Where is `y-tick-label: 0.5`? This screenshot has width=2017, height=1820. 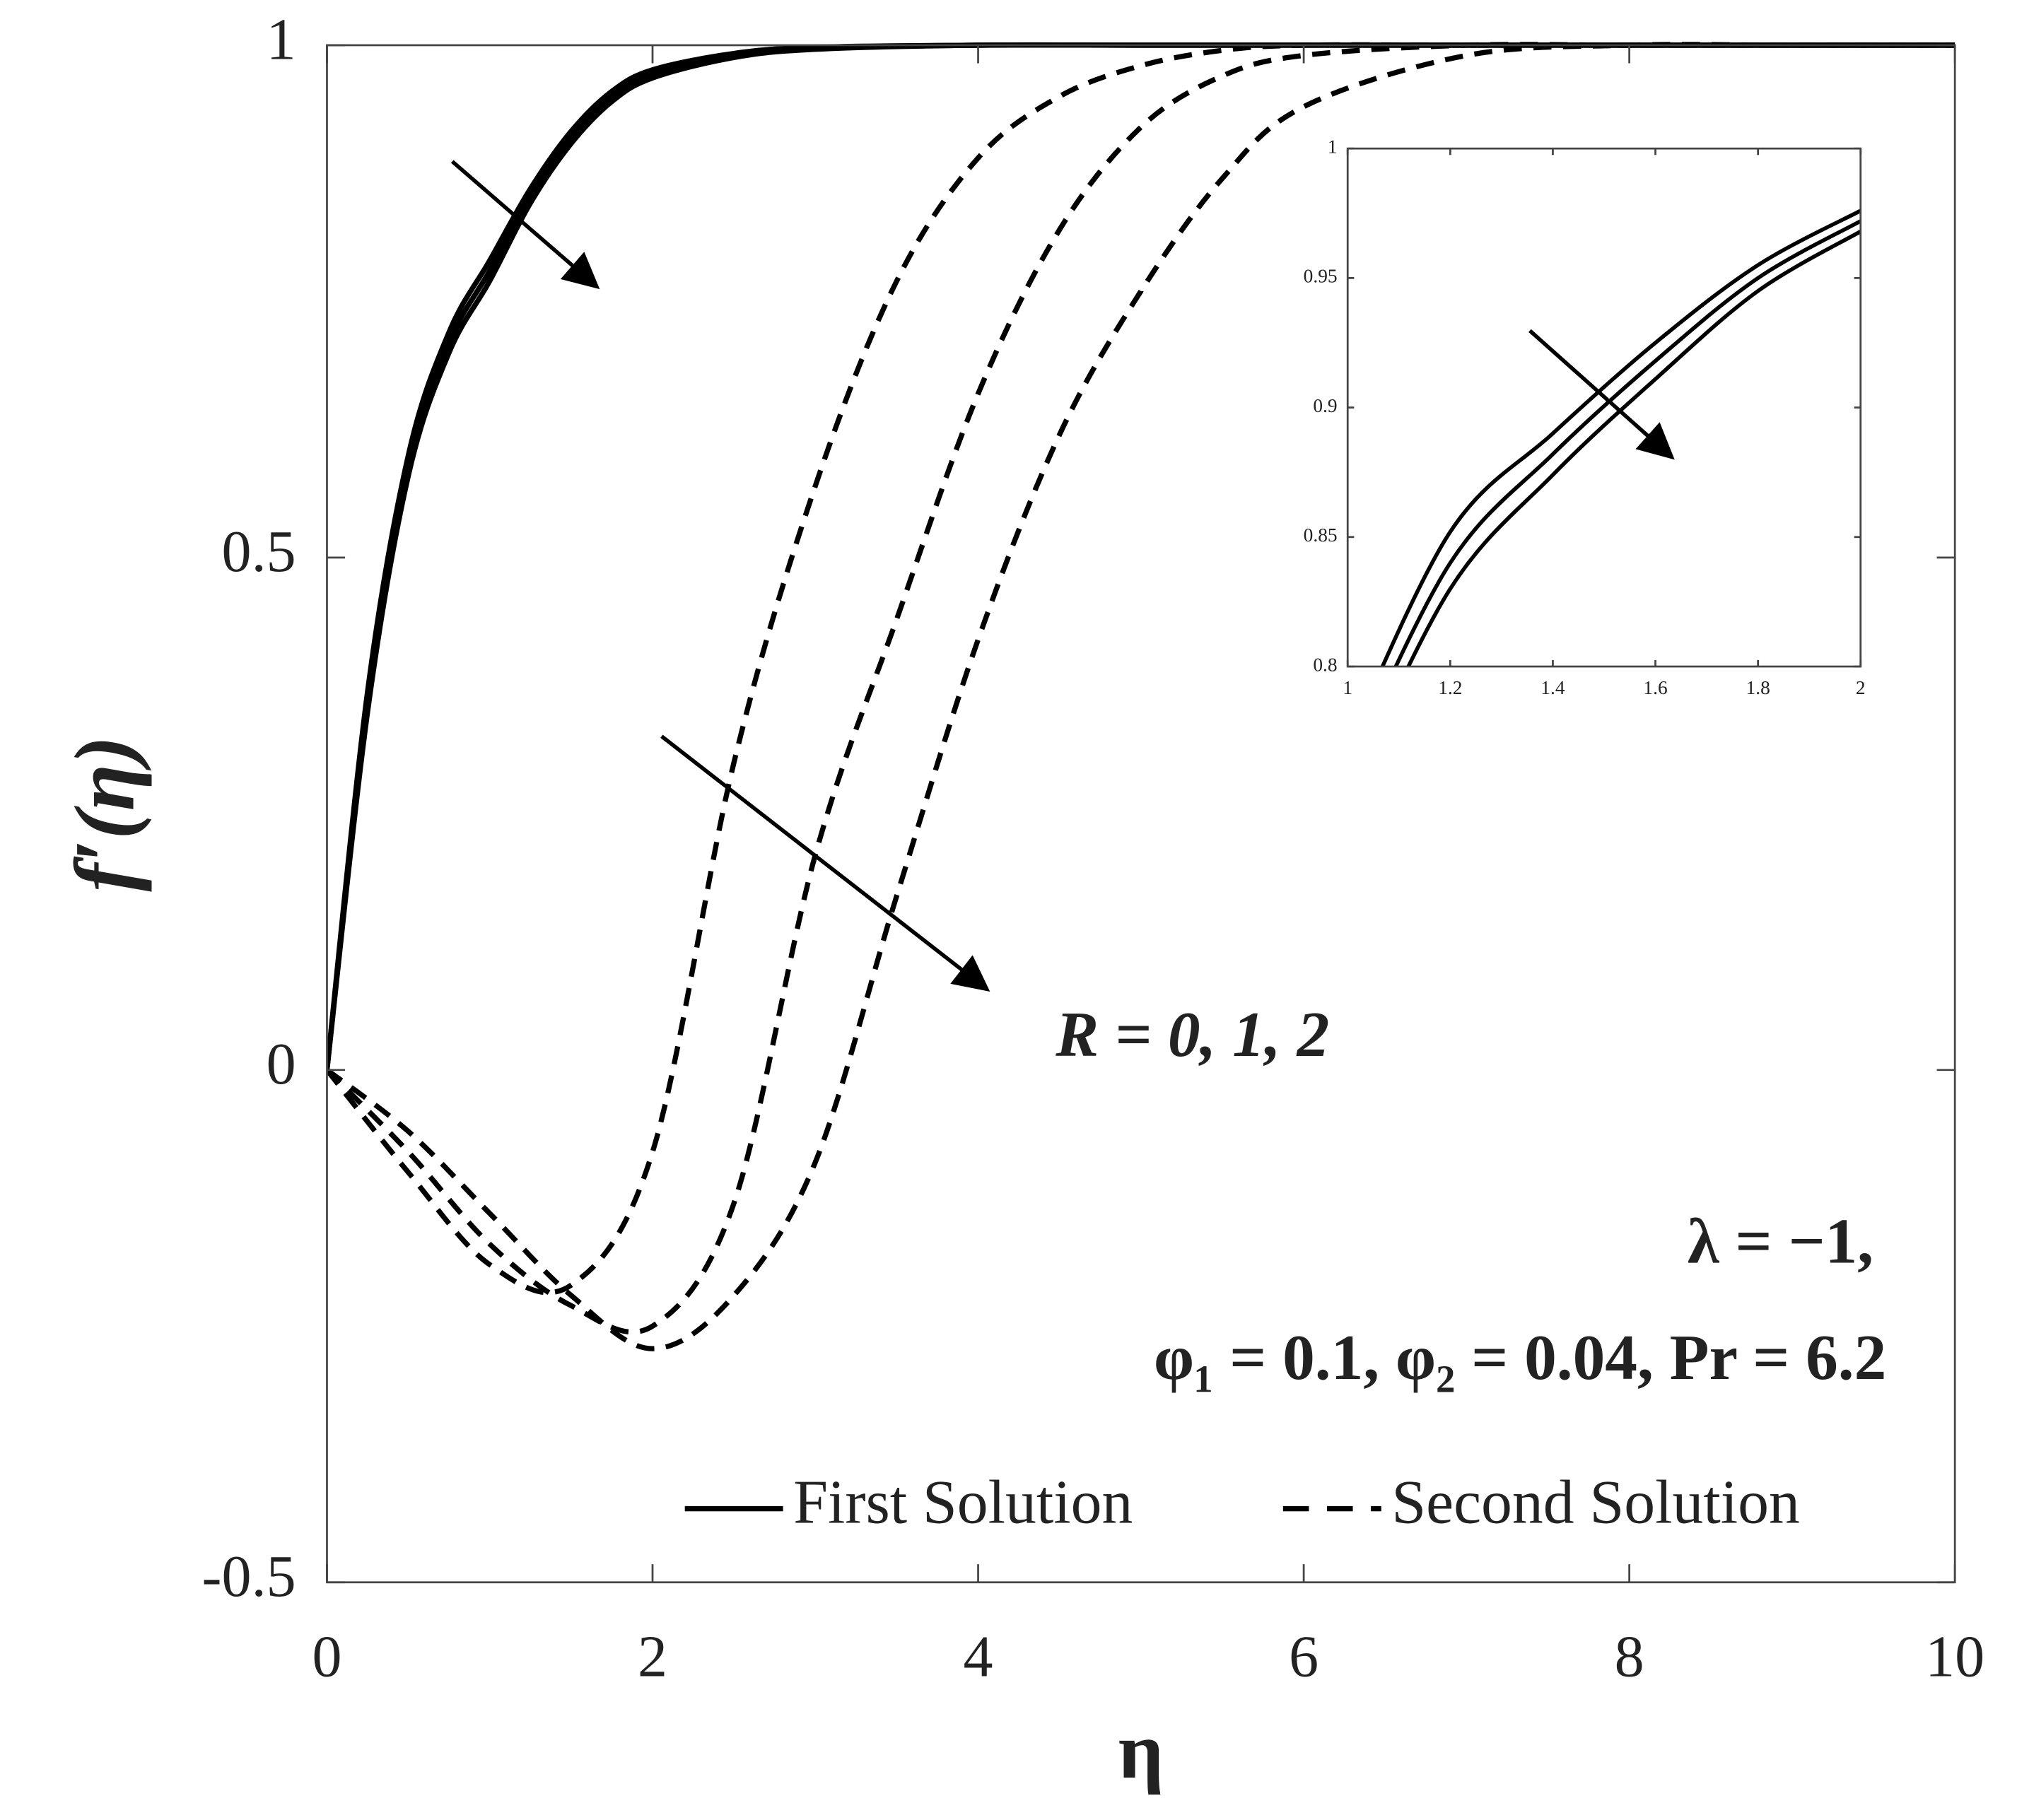
y-tick-label: 0.5 is located at coordinates (259, 552).